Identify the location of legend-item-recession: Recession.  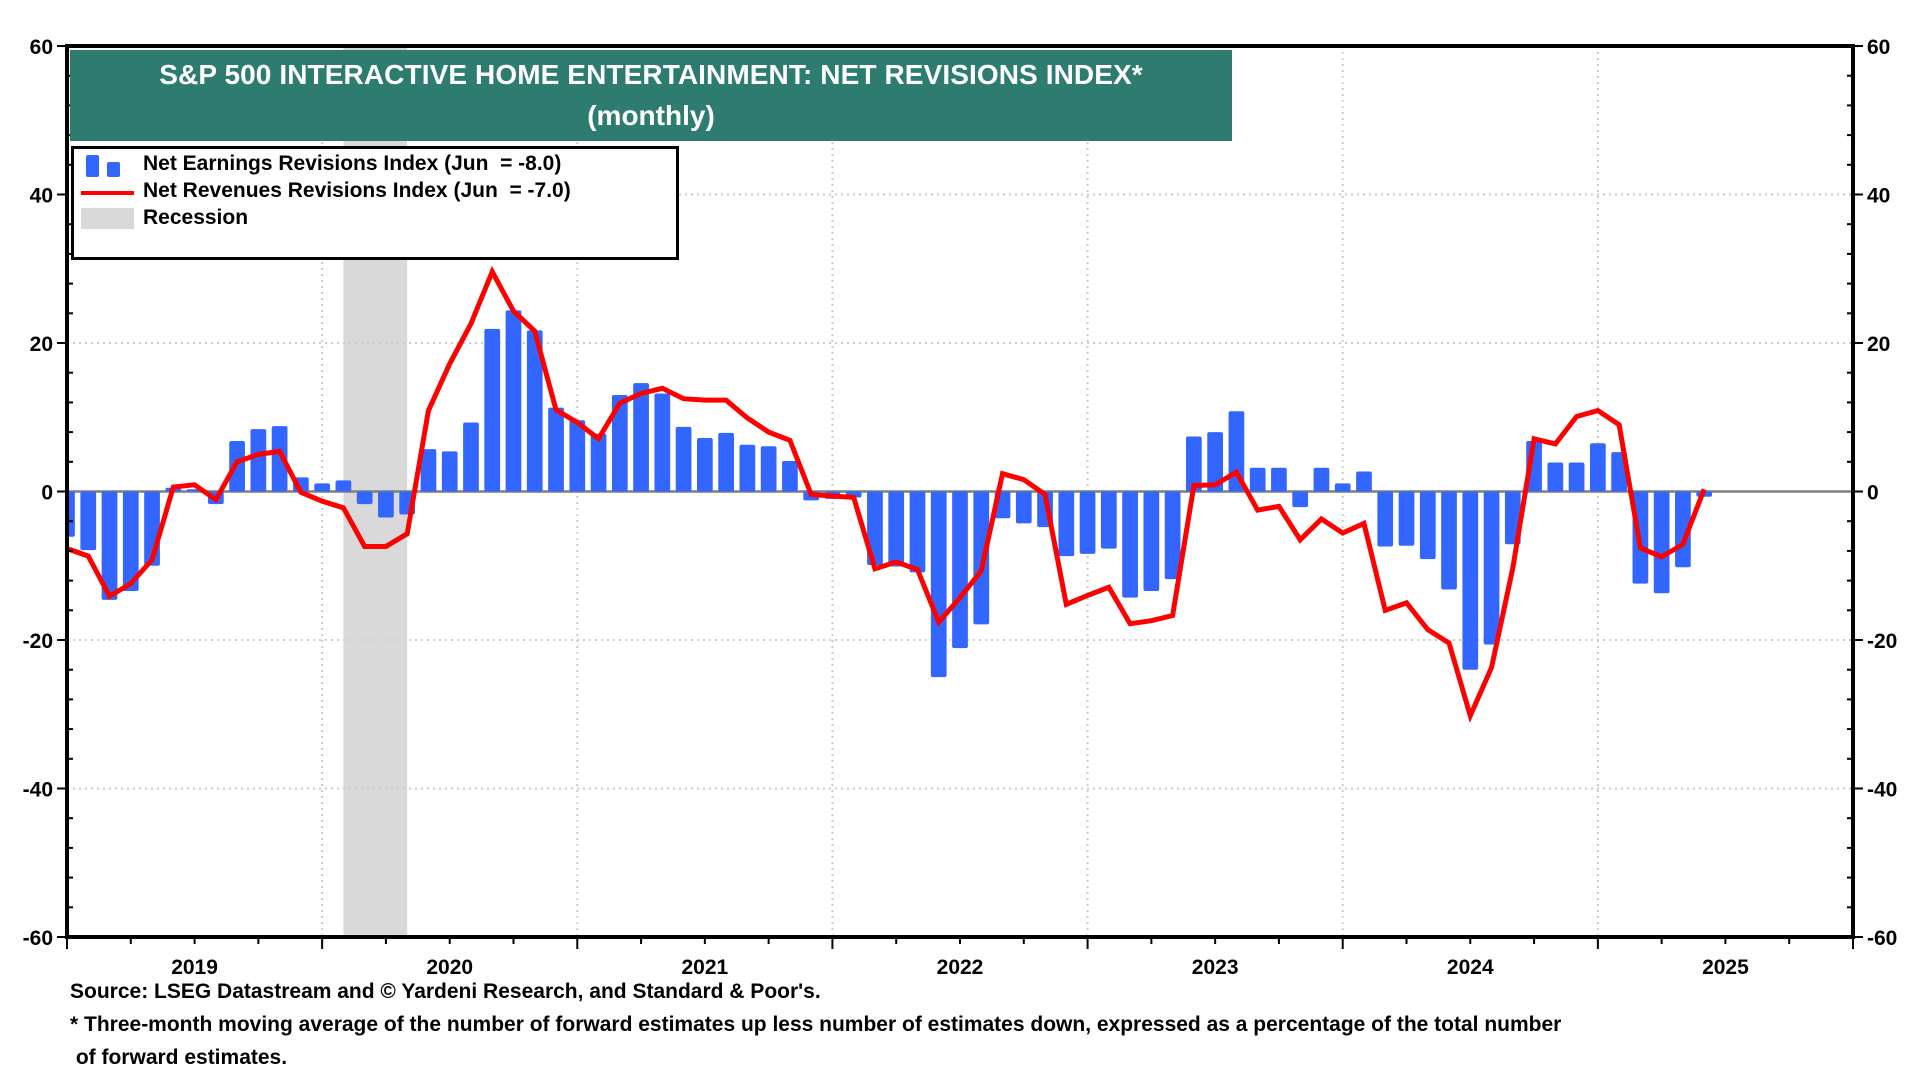
(375, 219).